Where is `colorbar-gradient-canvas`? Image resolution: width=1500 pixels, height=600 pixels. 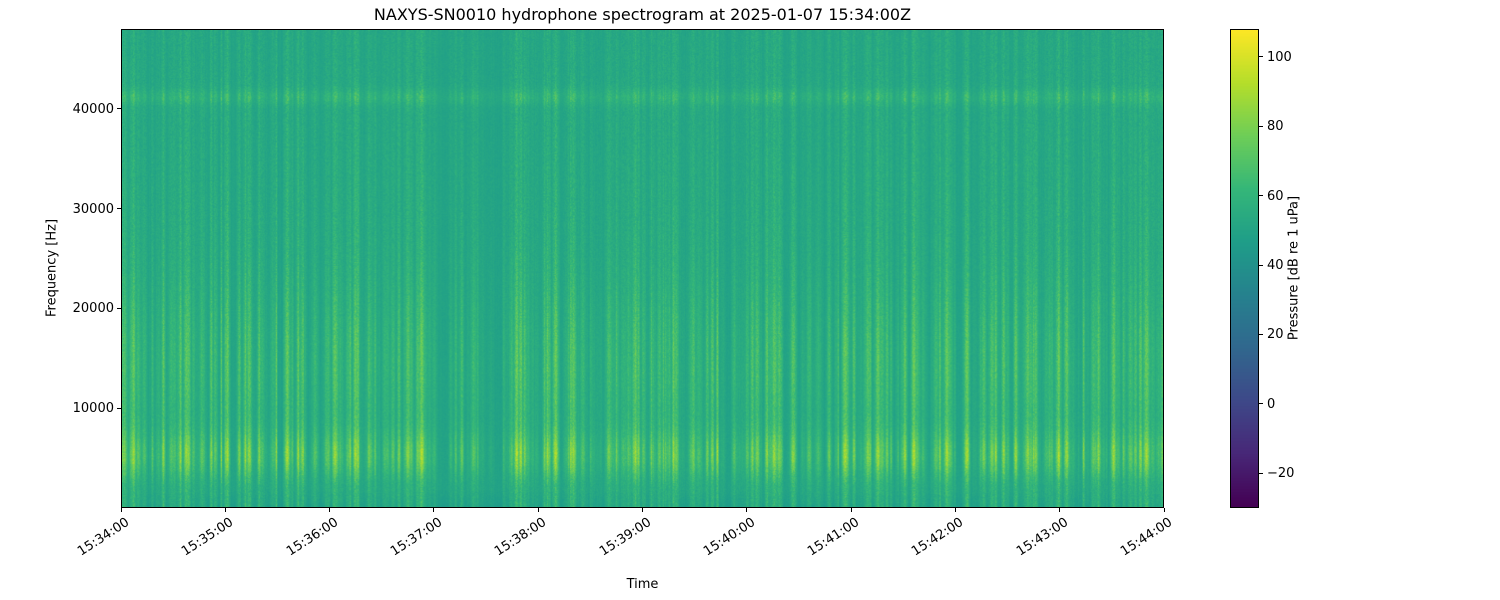 colorbar-gradient-canvas is located at coordinates (1244, 268).